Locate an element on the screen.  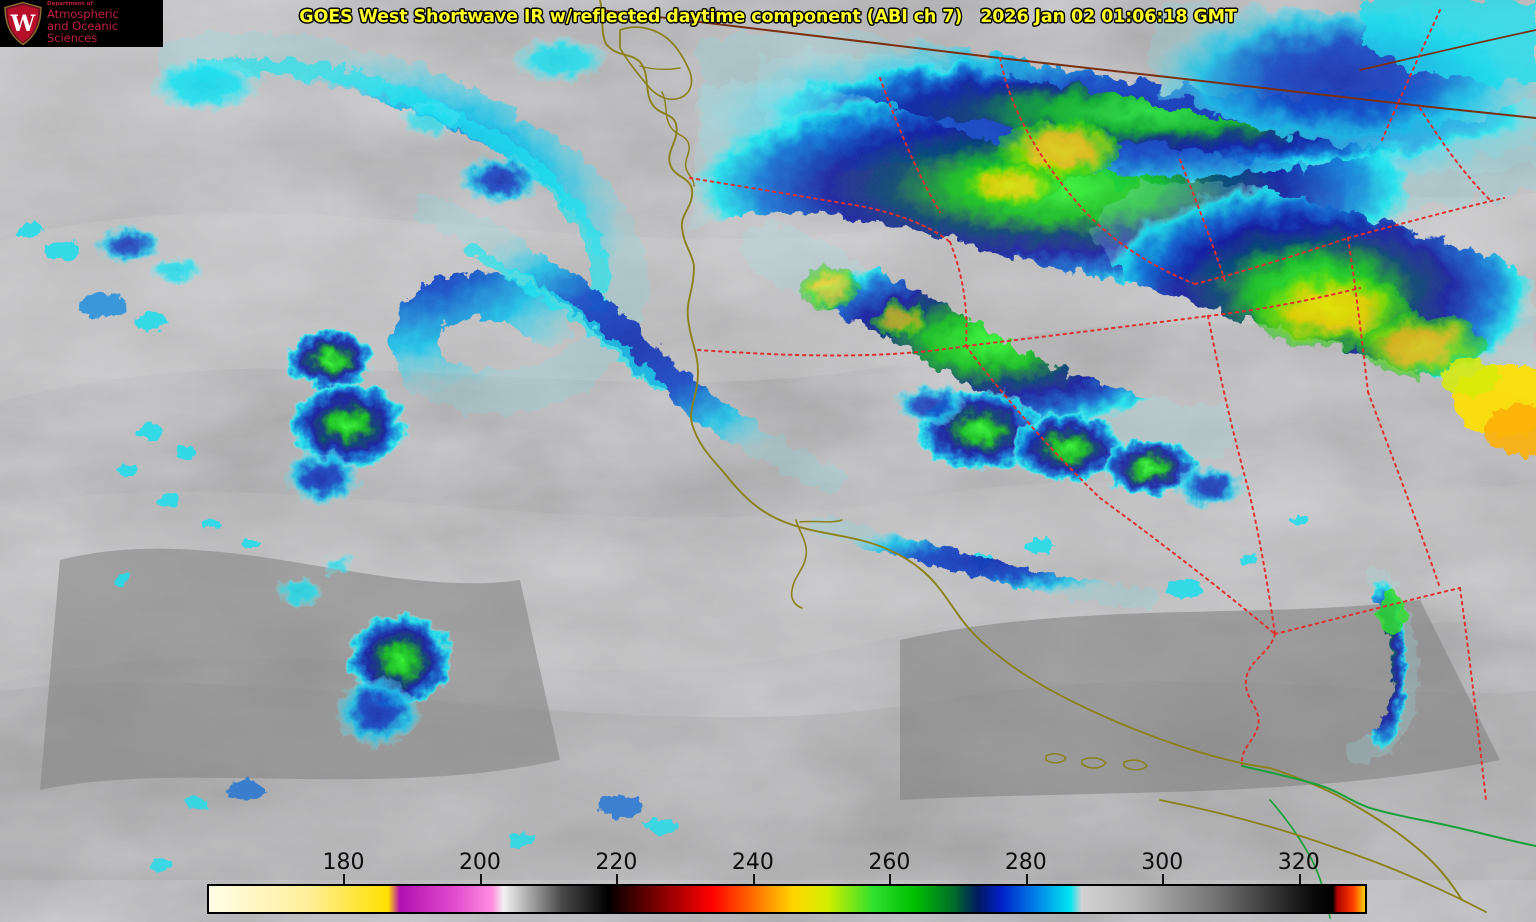
colorbar-tick-label: 240 is located at coordinates (752, 862).